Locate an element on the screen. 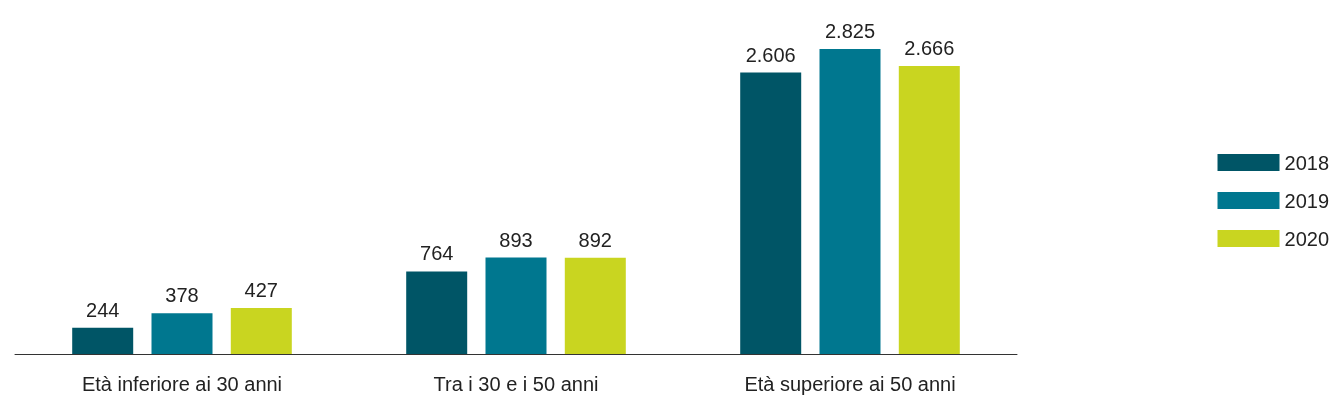 Image resolution: width=1338 pixels, height=401 pixels. data-label: 892 is located at coordinates (595, 239).